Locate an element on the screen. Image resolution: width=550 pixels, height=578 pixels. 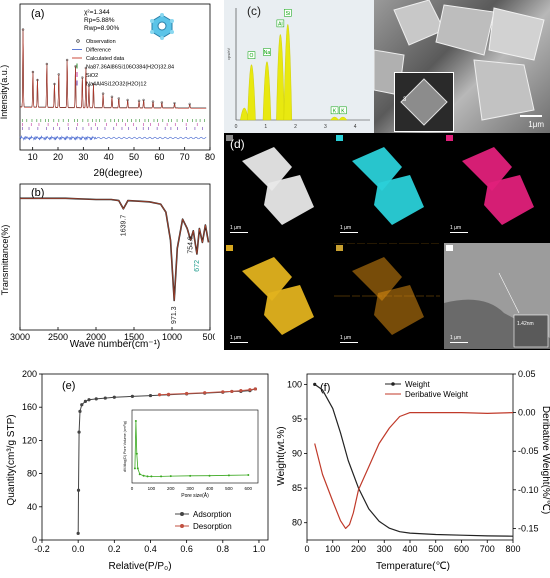
map-tile-element-magenta: 1 μm is located at coordinates (497, 186).